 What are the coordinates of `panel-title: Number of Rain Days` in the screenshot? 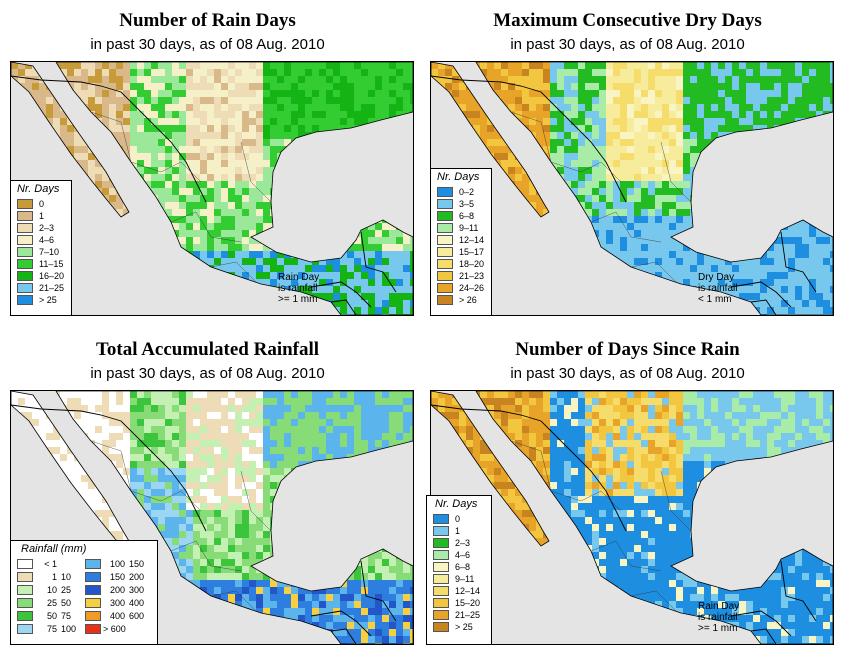 It's located at (207, 20).